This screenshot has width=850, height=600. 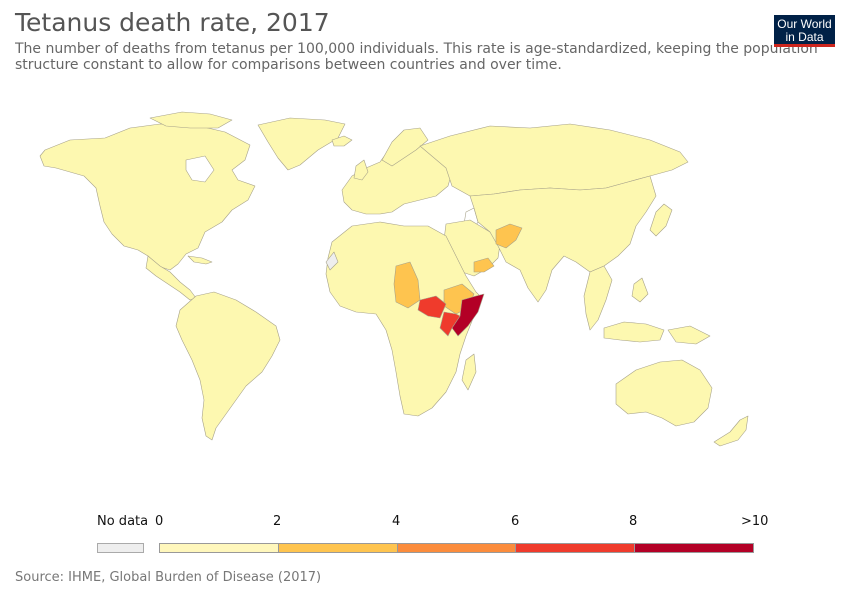 What do you see at coordinates (405, 147) in the screenshot?
I see `region-scandinavia` at bounding box center [405, 147].